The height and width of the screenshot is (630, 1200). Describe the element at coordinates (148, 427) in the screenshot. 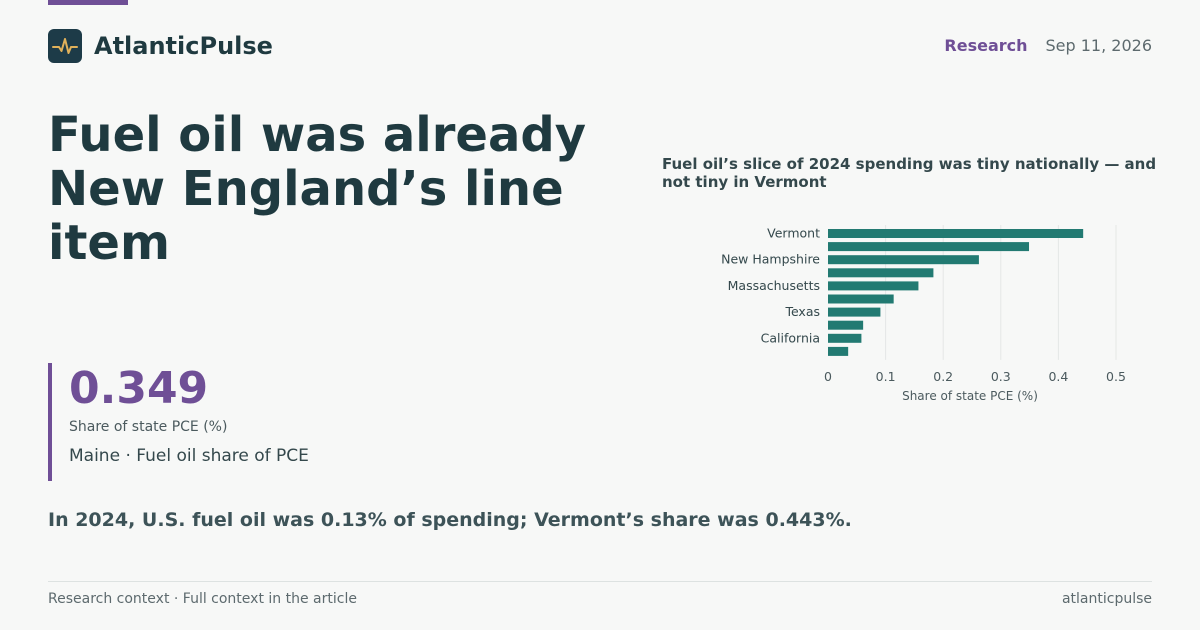

I see `stat-unit: Share of state PCE (%)` at that location.